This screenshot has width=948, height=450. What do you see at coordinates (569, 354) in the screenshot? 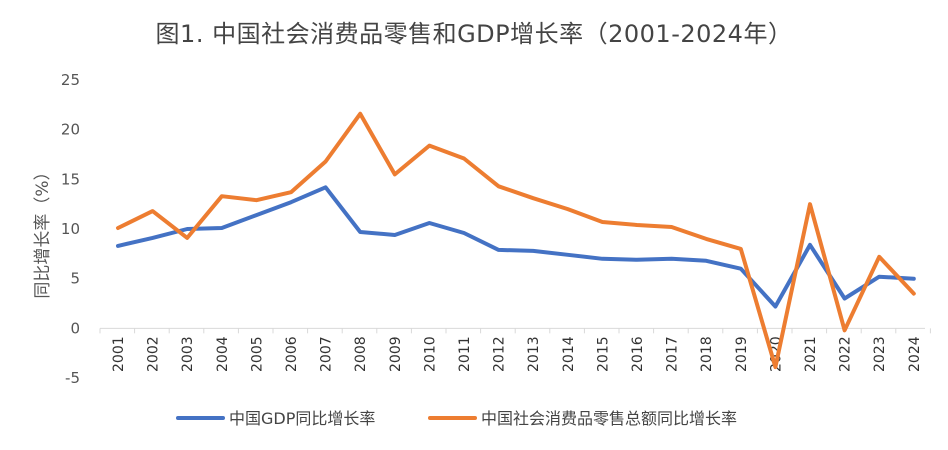
I see `x-tick-label: 2014` at bounding box center [569, 354].